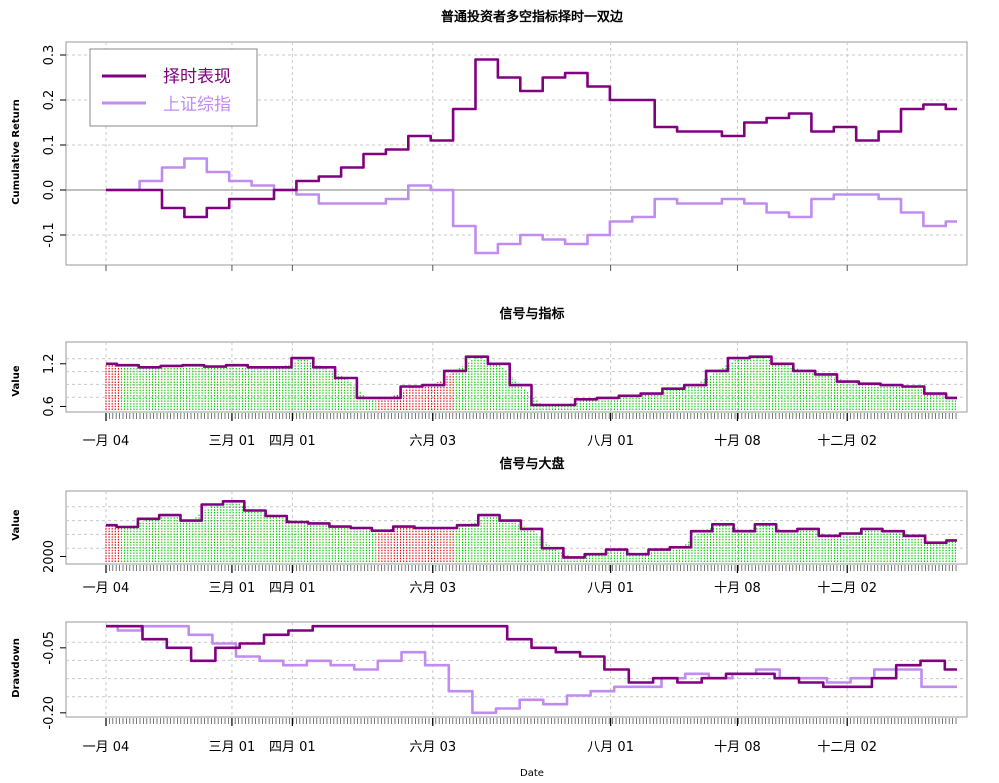 Image resolution: width=999 pixels, height=783 pixels. What do you see at coordinates (197, 105) in the screenshot?
I see `legend-label-index: 上证综指` at bounding box center [197, 105].